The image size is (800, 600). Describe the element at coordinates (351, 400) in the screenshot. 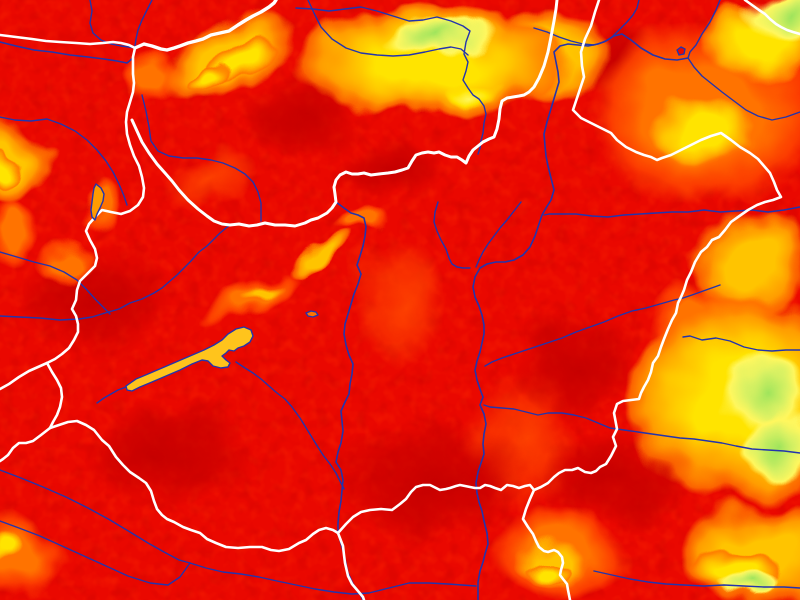

I see `danube-river` at that location.